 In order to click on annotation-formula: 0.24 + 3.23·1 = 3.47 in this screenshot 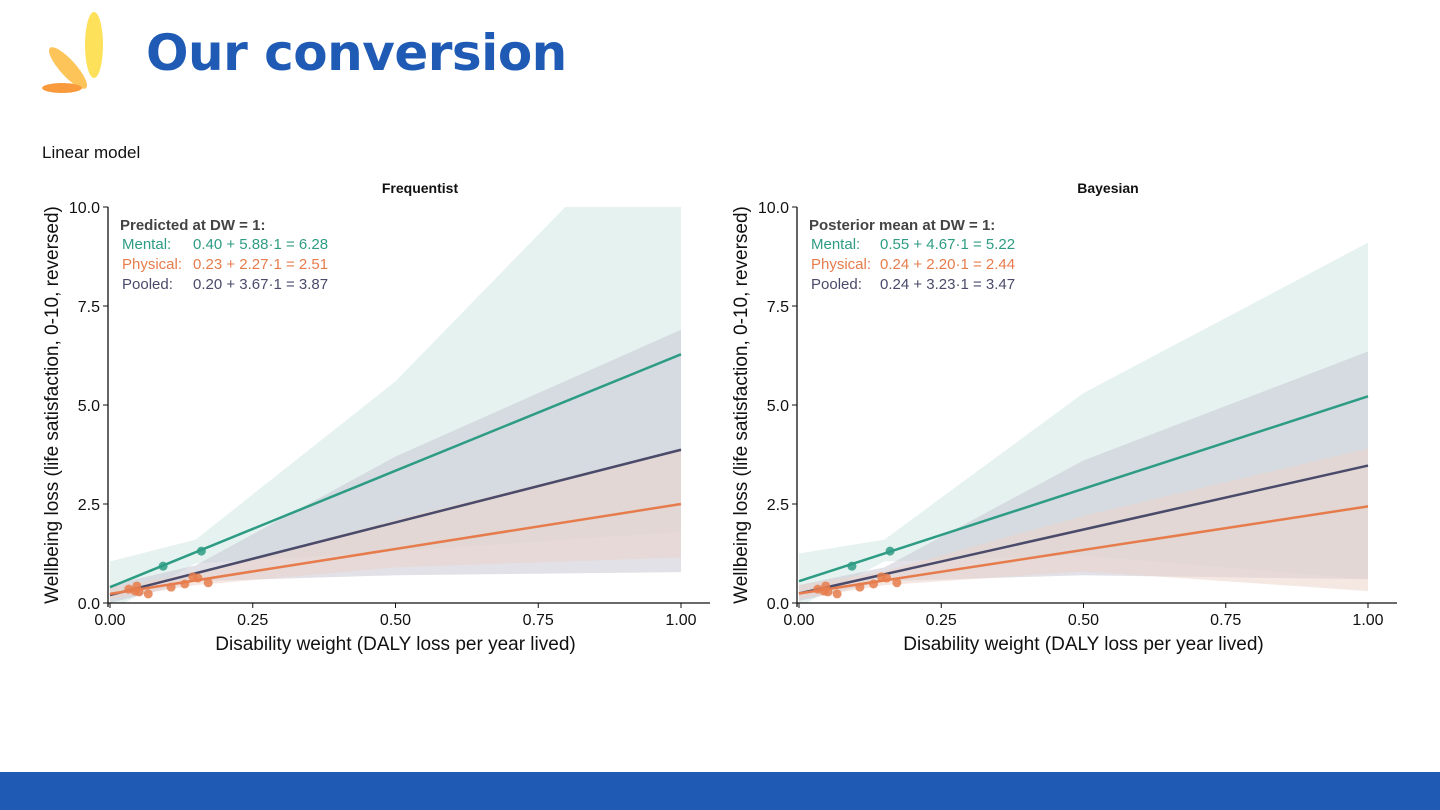, I will do `click(947, 284)`.